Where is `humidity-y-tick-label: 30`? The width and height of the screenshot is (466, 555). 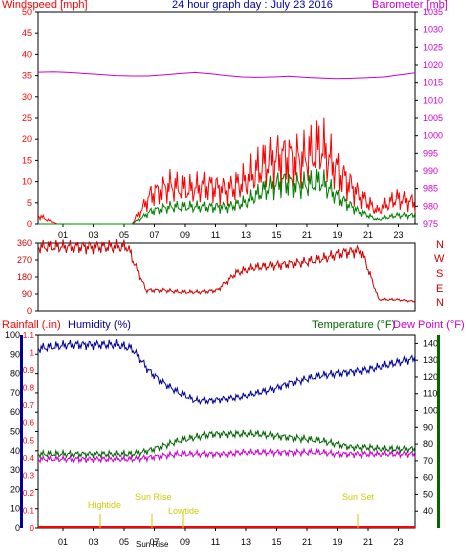
humidity-y-tick-label: 30 is located at coordinates (15, 470).